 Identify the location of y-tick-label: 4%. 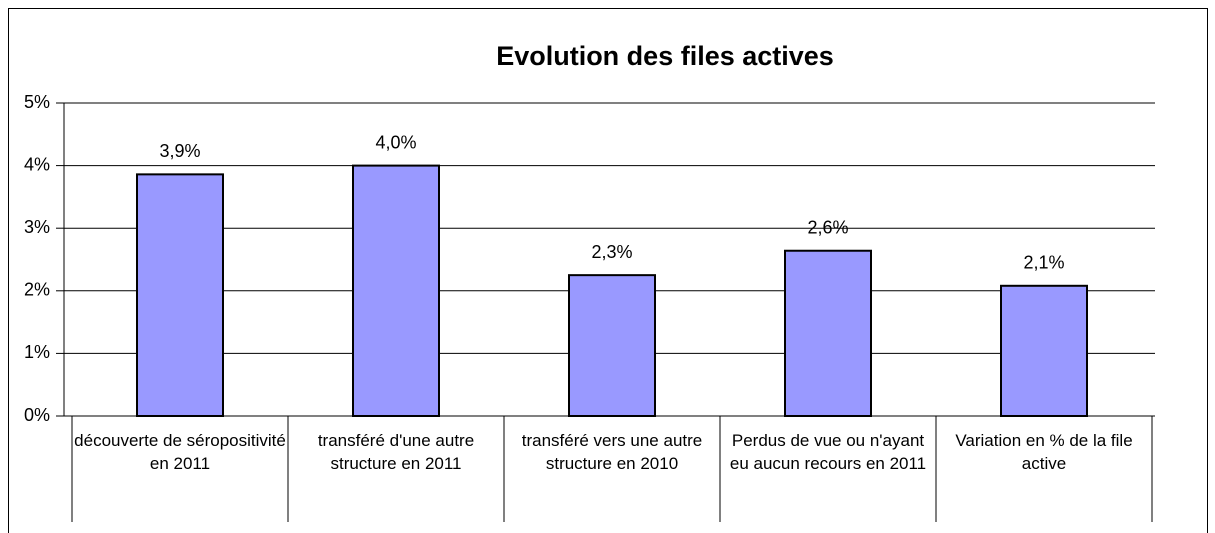
(37, 164).